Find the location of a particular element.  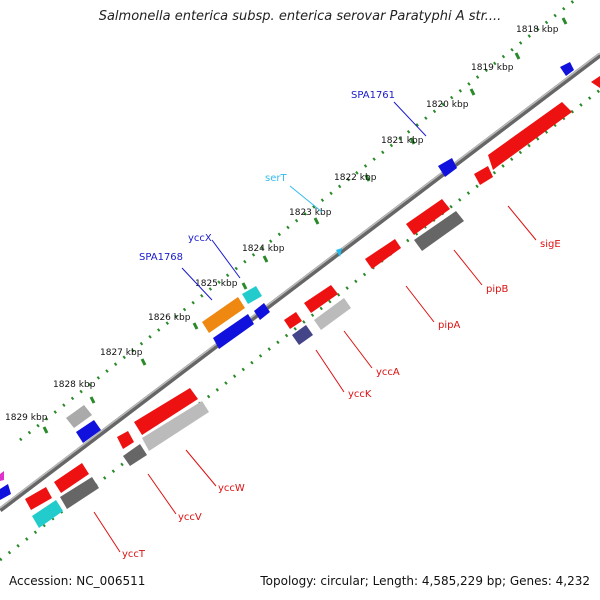

tick-label: 1823 kbp is located at coordinates (310, 213).